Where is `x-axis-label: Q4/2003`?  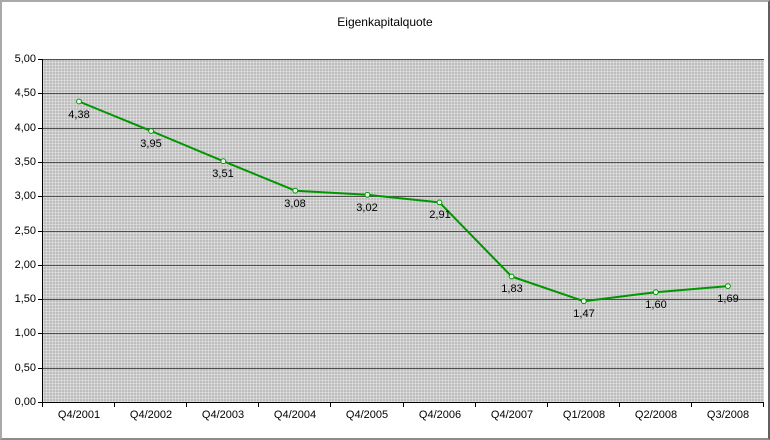 x-axis-label: Q4/2003 is located at coordinates (223, 415).